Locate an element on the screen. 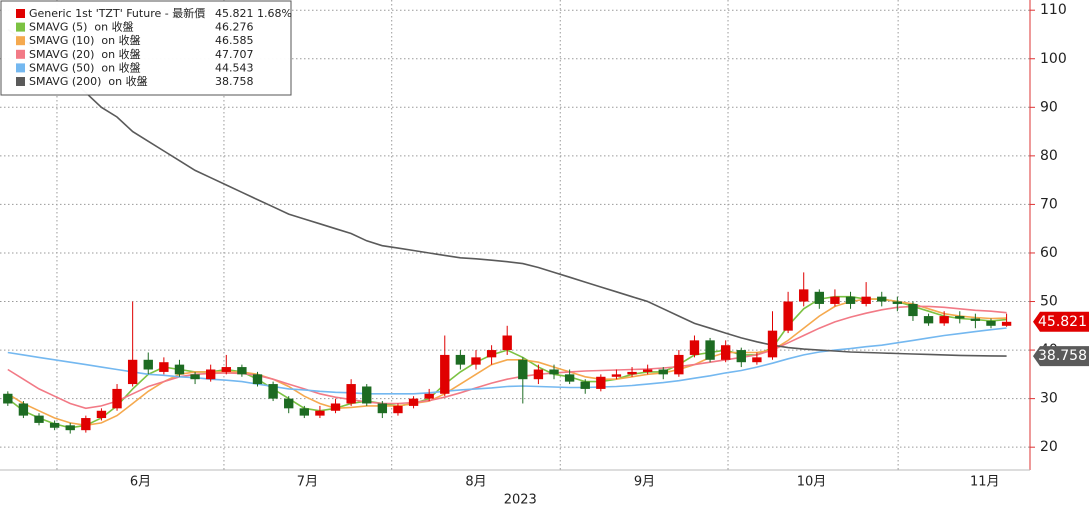  legend-value: 38.758 is located at coordinates (234, 81).